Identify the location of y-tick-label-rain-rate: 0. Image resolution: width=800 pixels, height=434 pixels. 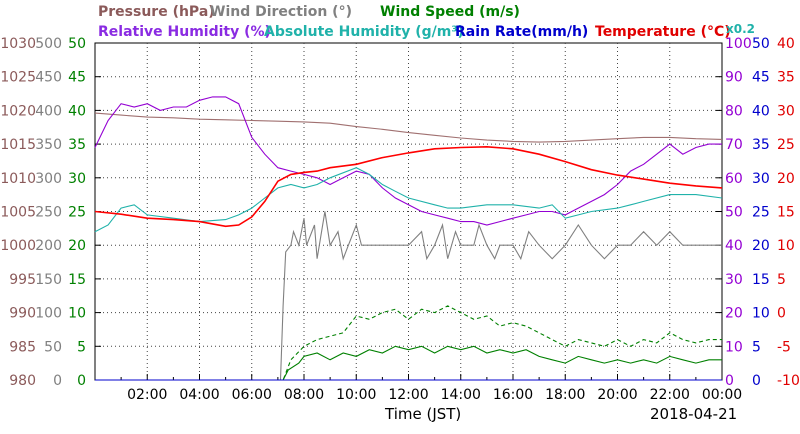
(756, 381).